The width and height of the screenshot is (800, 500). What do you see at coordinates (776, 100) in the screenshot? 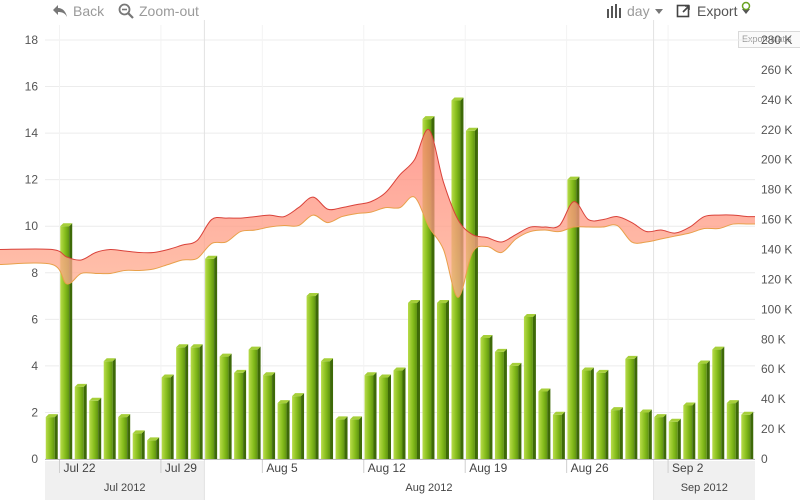
I see `y-right-tick-label: 240 K` at bounding box center [776, 100].